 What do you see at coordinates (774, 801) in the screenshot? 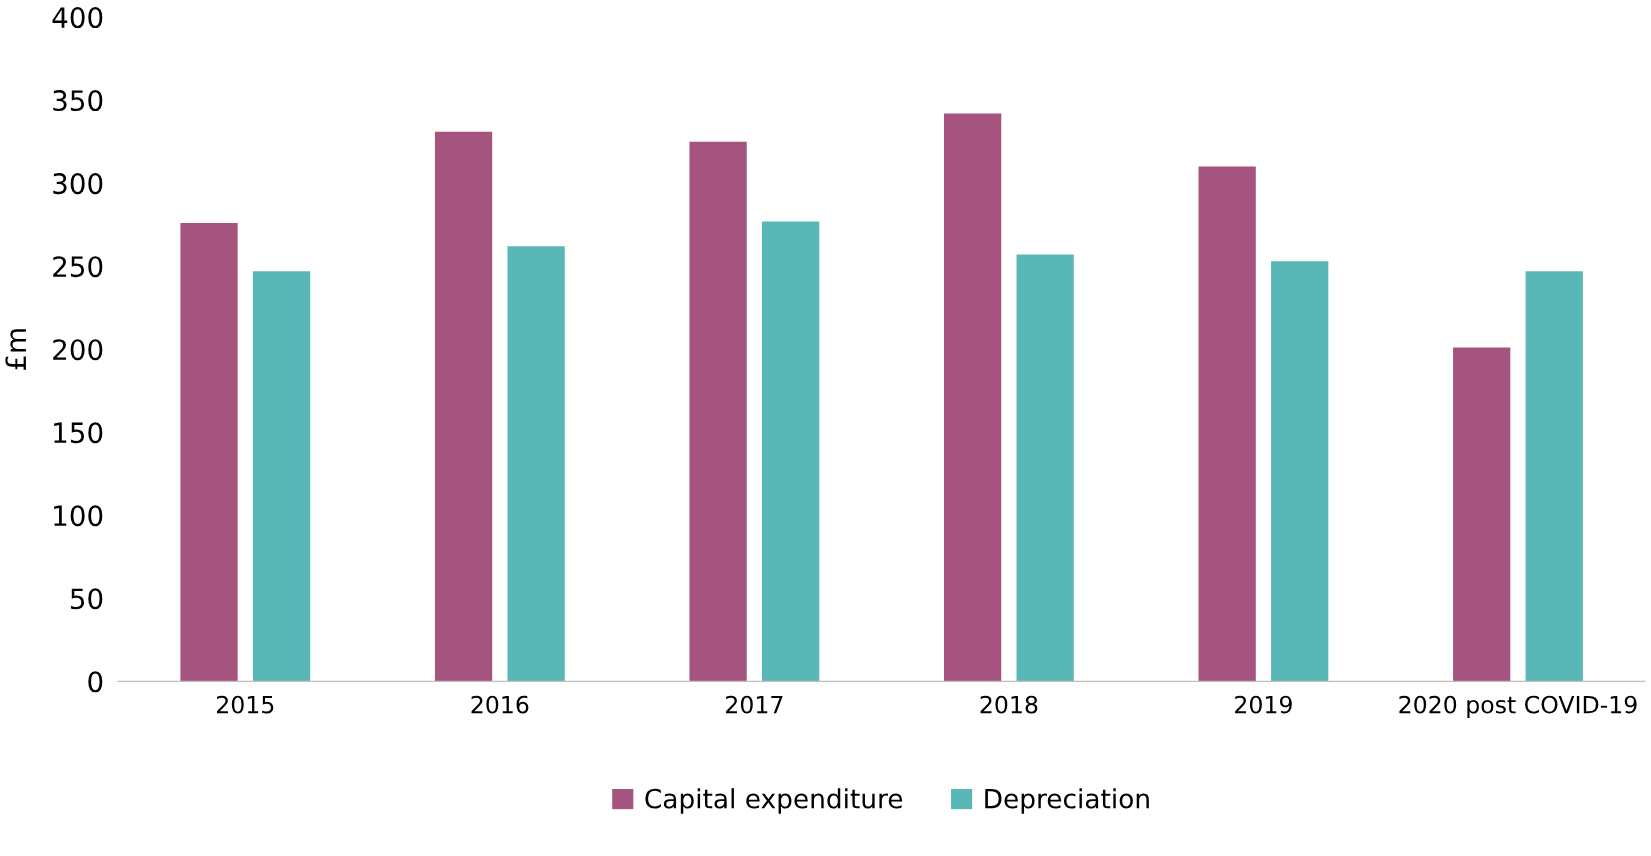
I see `legend-label: Capital expenditure` at bounding box center [774, 801].